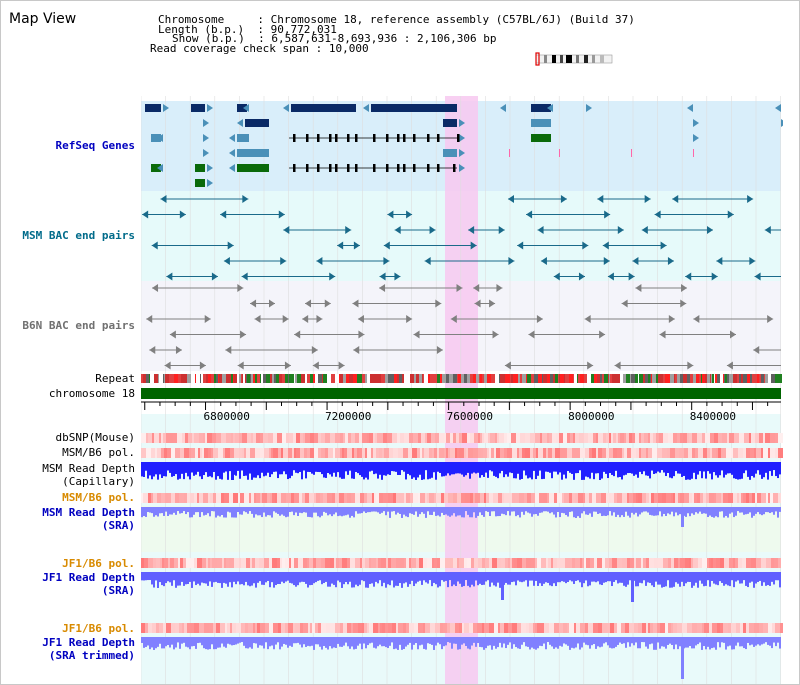 The height and width of the screenshot is (685, 800). I want to click on refseq-genes-label: RefSeq Genes, so click(95, 145).